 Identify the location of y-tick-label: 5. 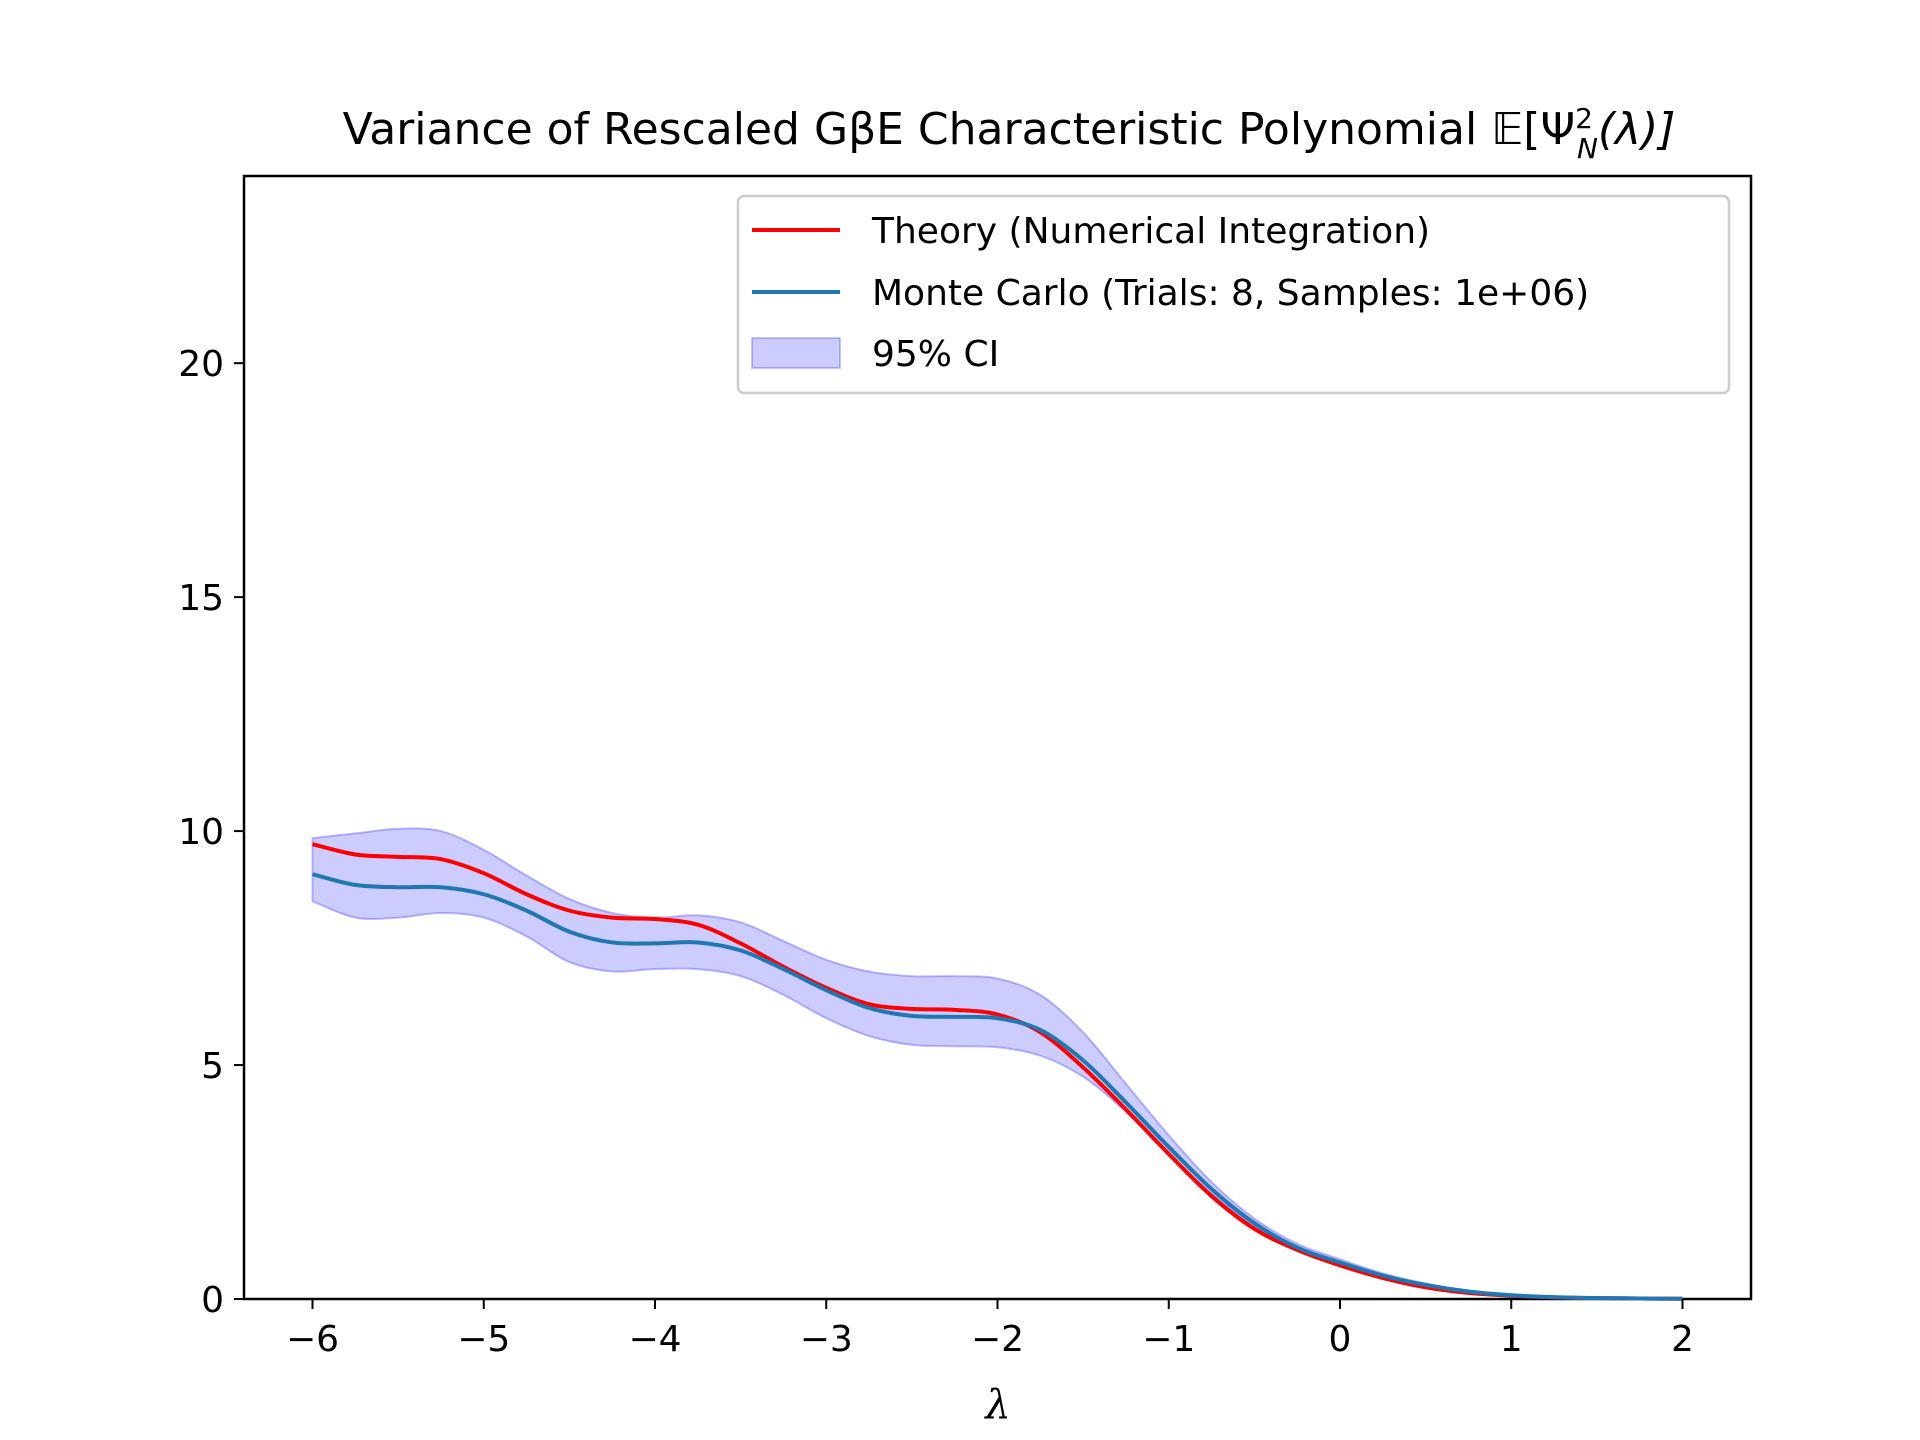
(212, 1066).